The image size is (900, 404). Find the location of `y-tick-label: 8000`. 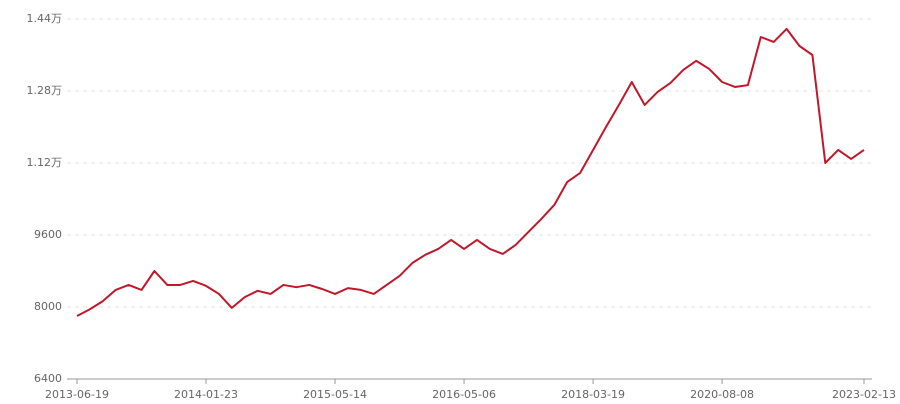

y-tick-label: 8000 is located at coordinates (48, 306).